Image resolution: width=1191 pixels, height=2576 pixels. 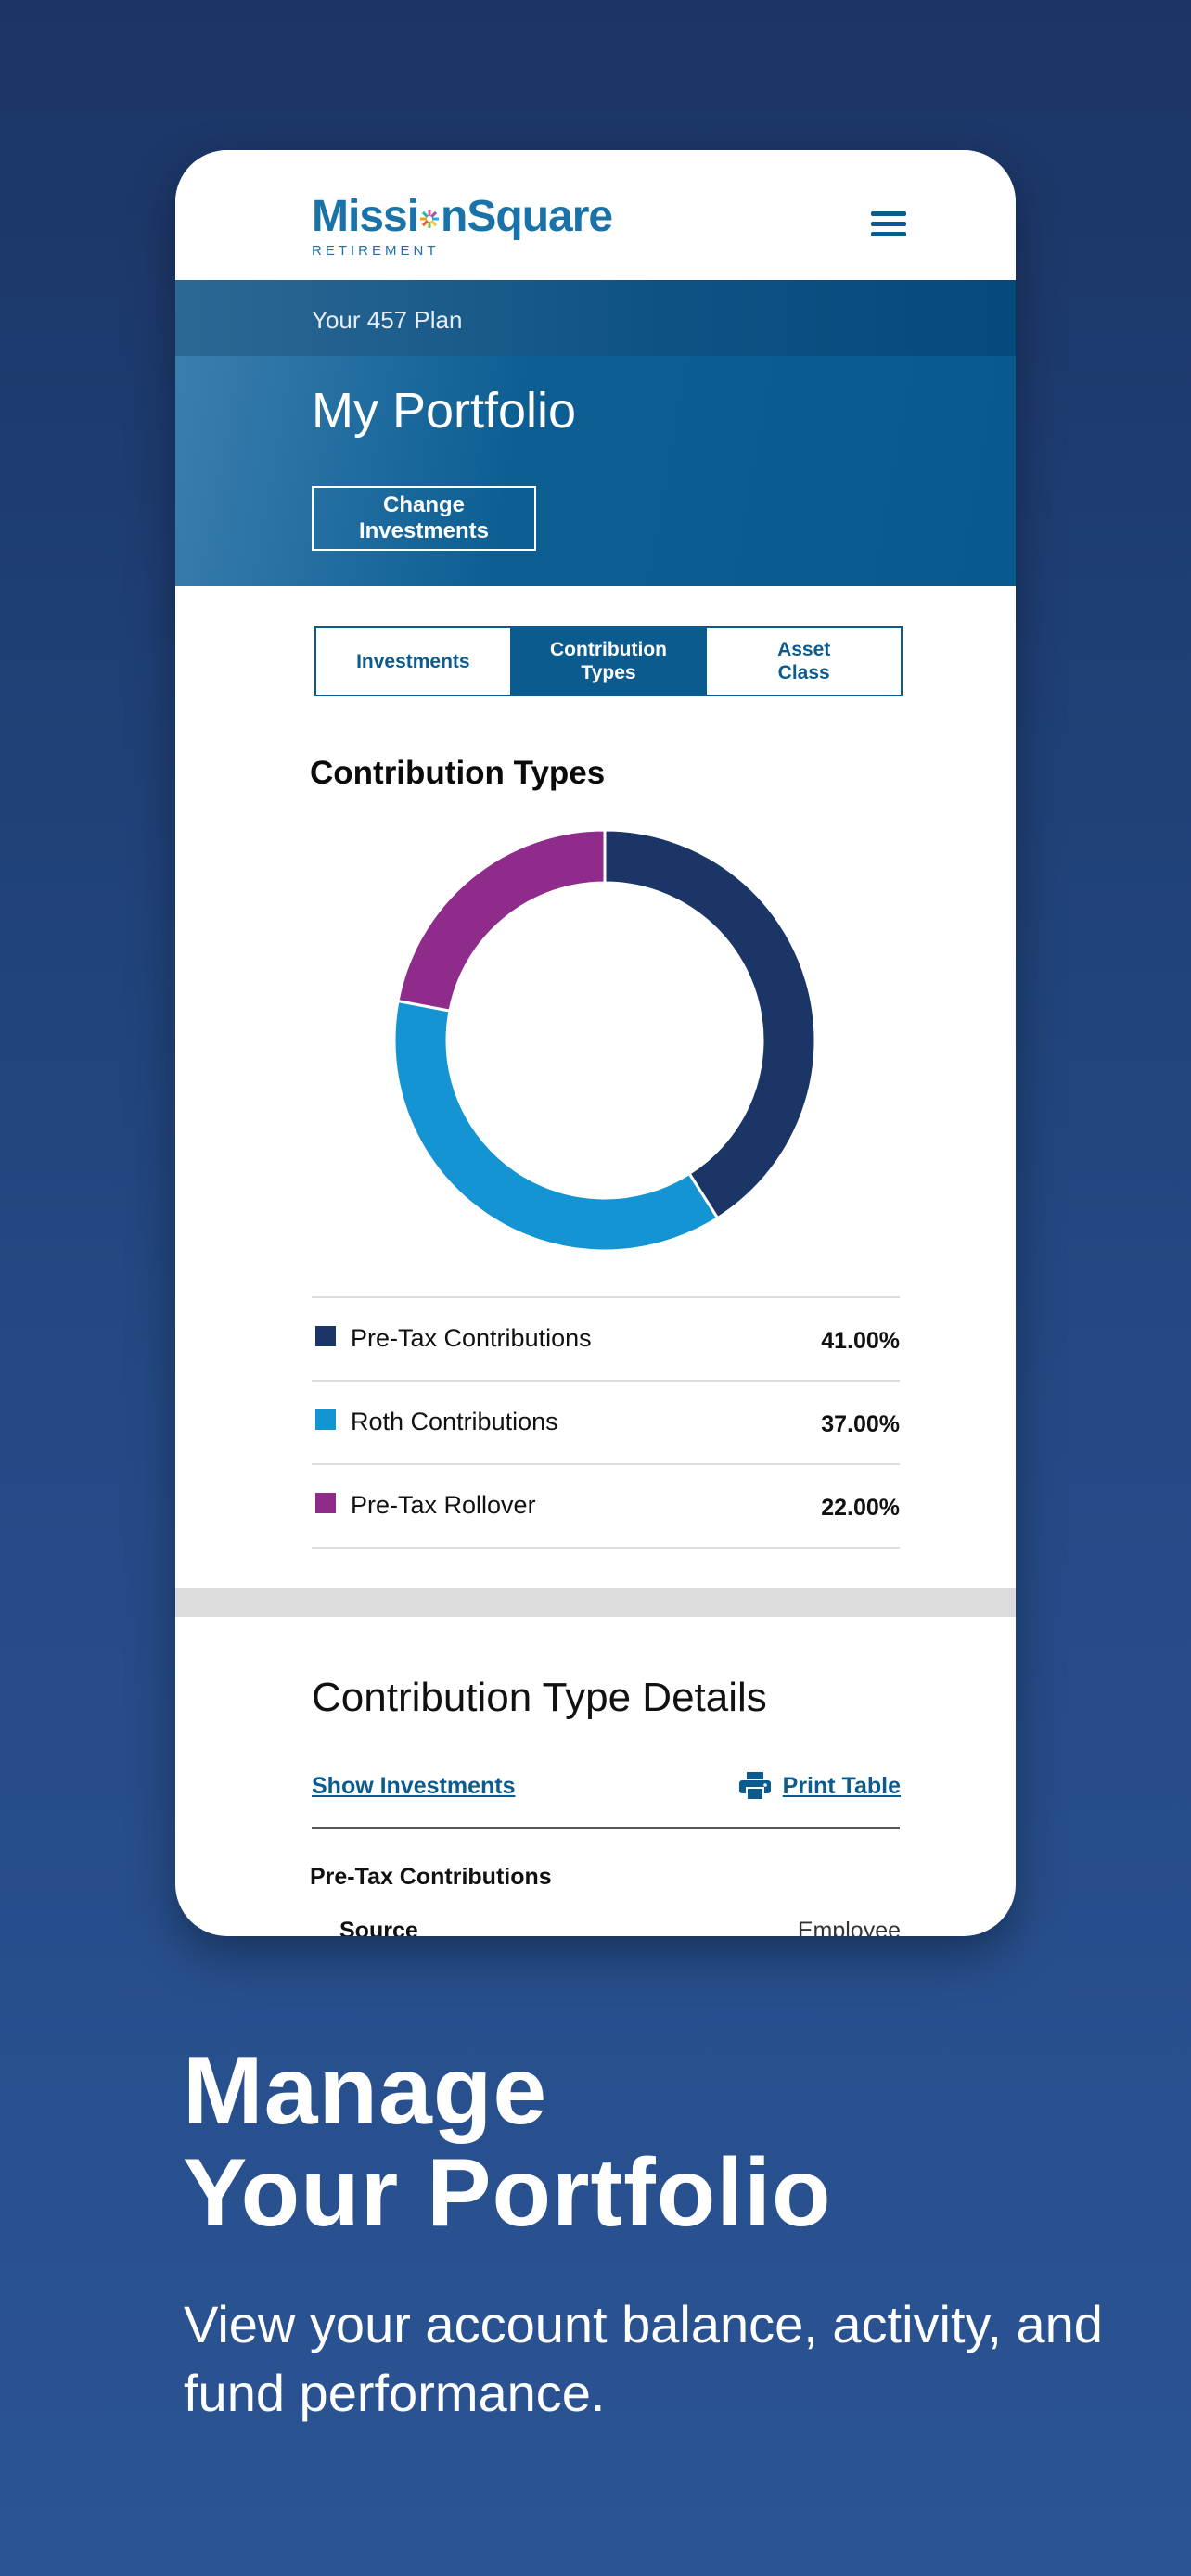 I want to click on tab-contribution-types: Contribution Types, so click(x=610, y=662).